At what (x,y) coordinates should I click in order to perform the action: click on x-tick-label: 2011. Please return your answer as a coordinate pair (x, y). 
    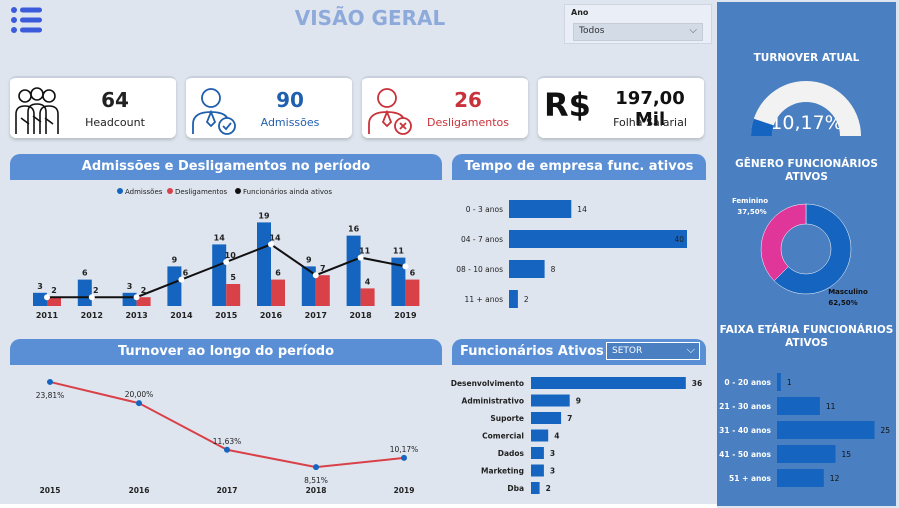
    Looking at the image, I should click on (47, 315).